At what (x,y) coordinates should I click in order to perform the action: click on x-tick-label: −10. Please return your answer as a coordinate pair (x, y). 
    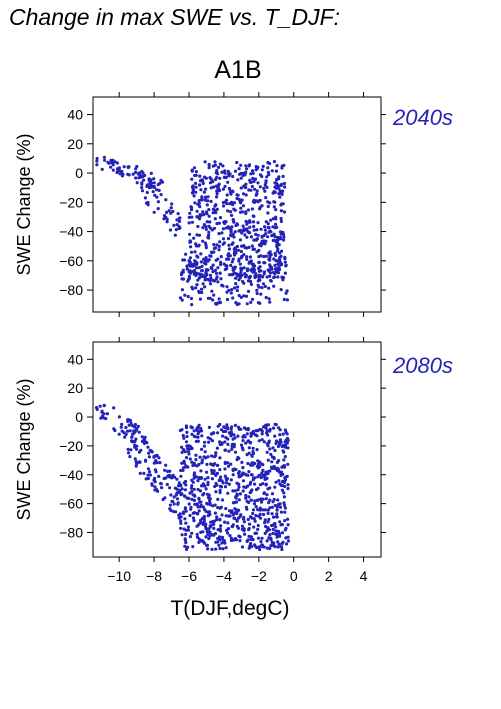
    Looking at the image, I should click on (119, 576).